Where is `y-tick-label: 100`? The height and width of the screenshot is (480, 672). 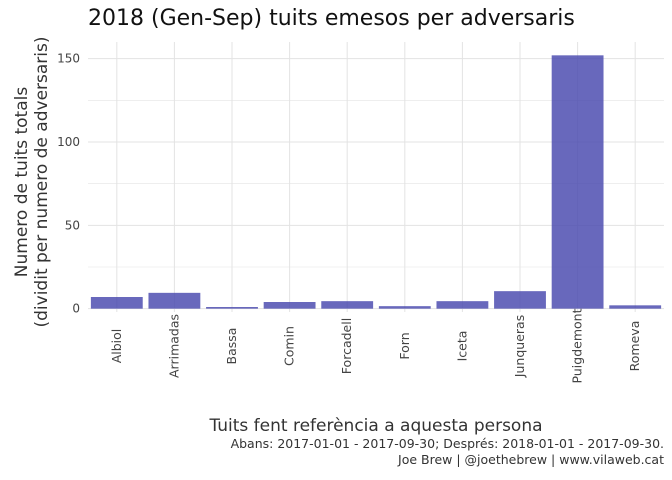
y-tick-label: 100 is located at coordinates (68, 142).